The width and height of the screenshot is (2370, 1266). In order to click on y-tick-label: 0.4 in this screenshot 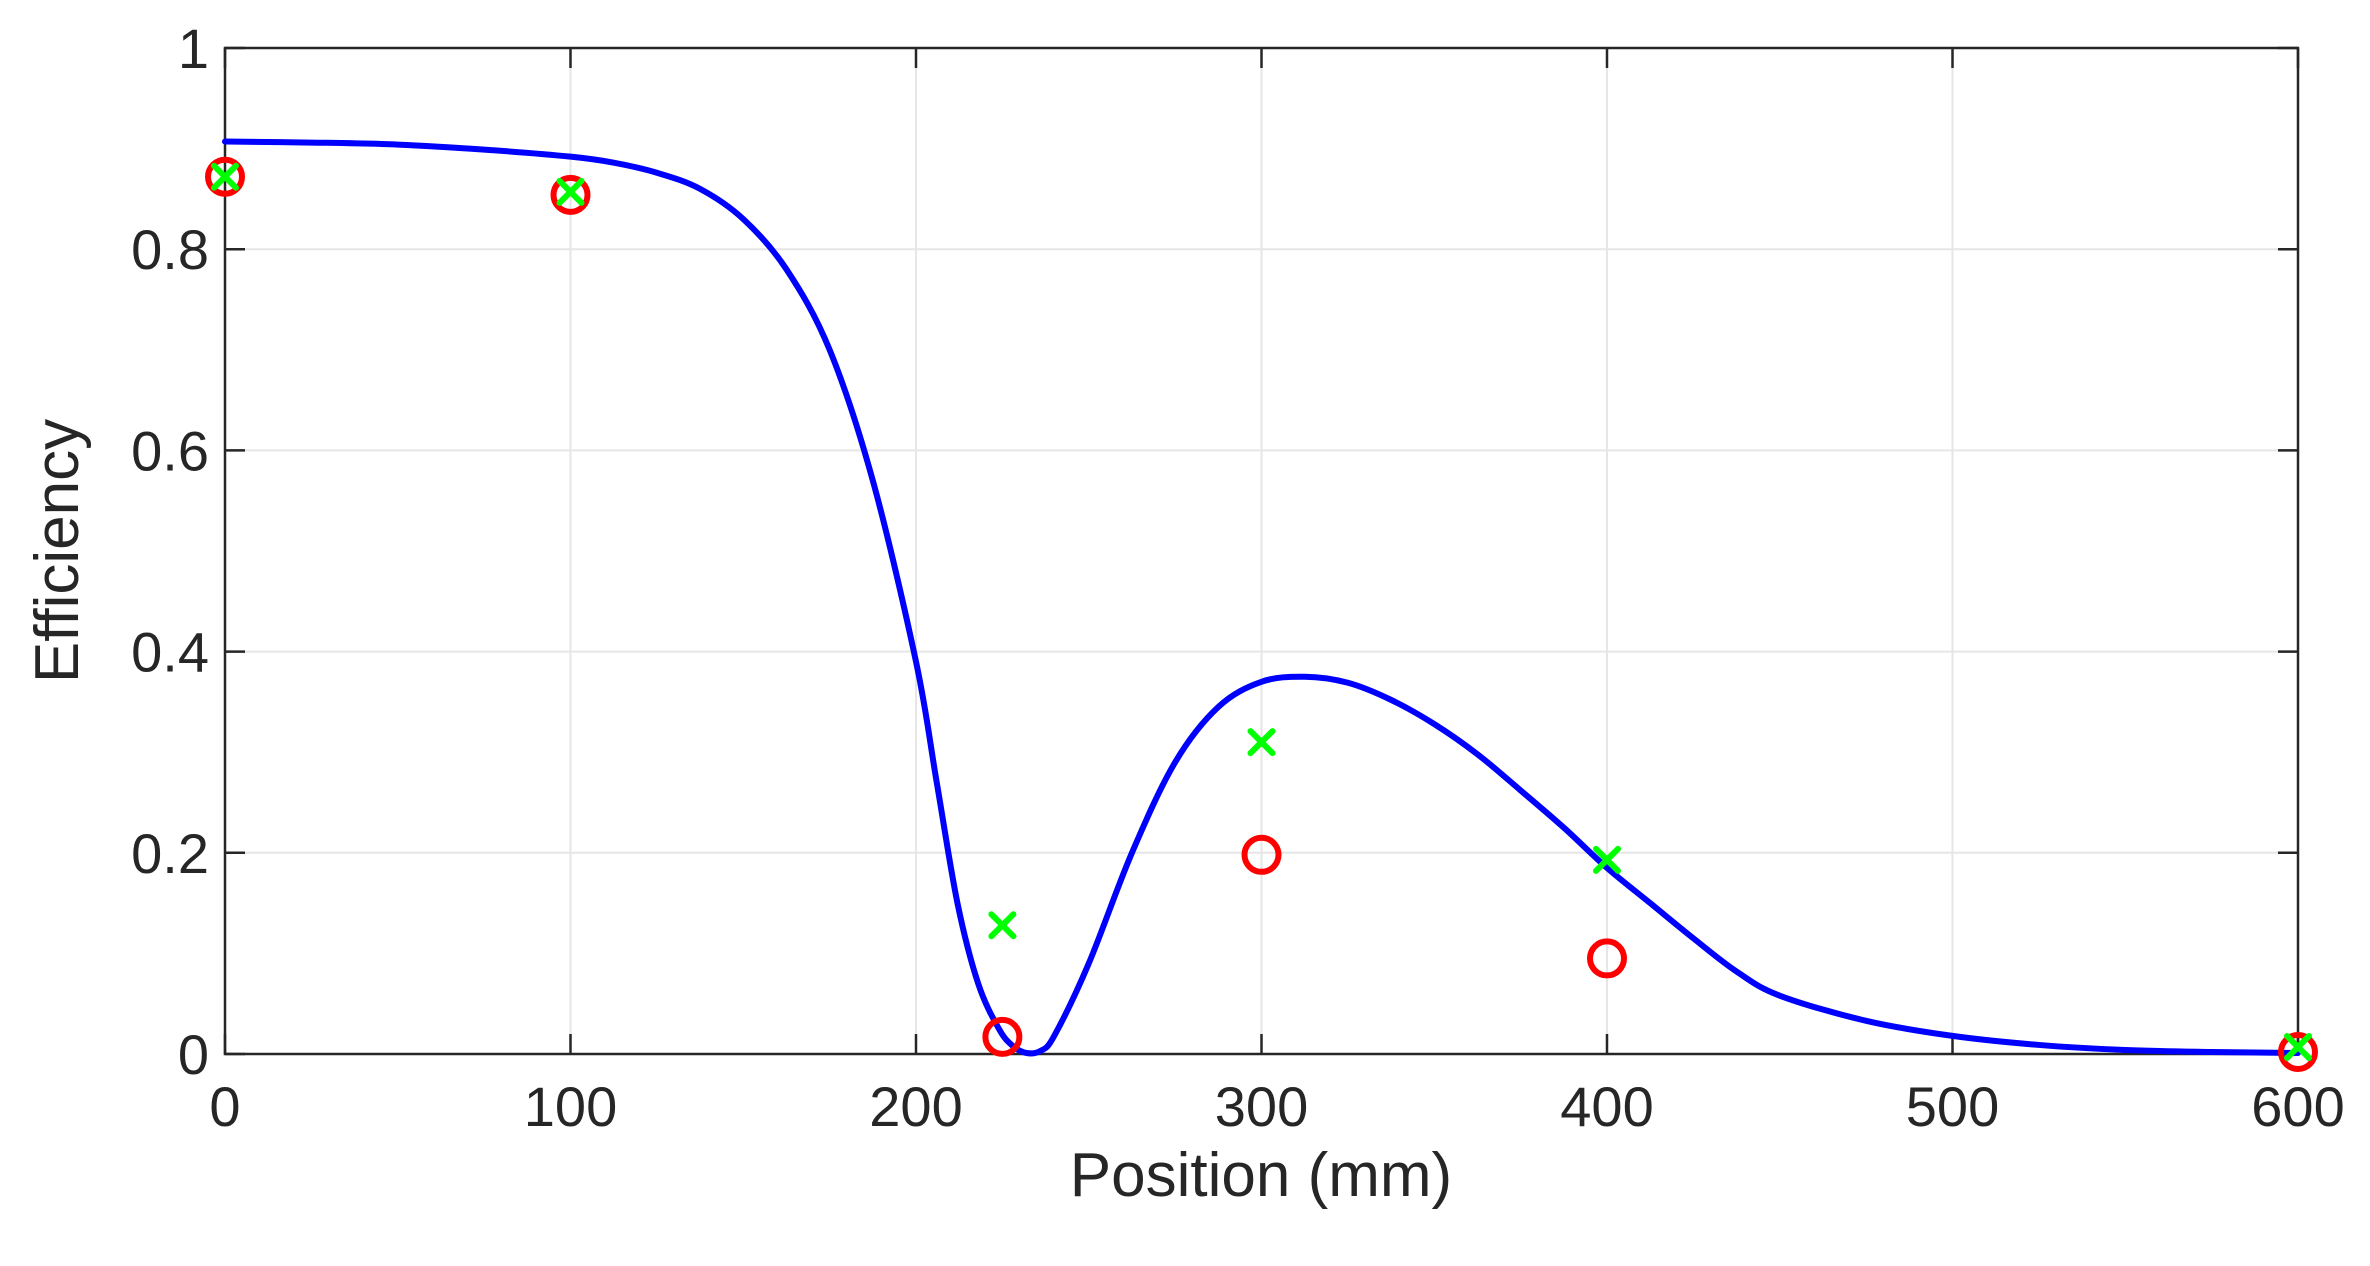, I will do `click(170, 652)`.